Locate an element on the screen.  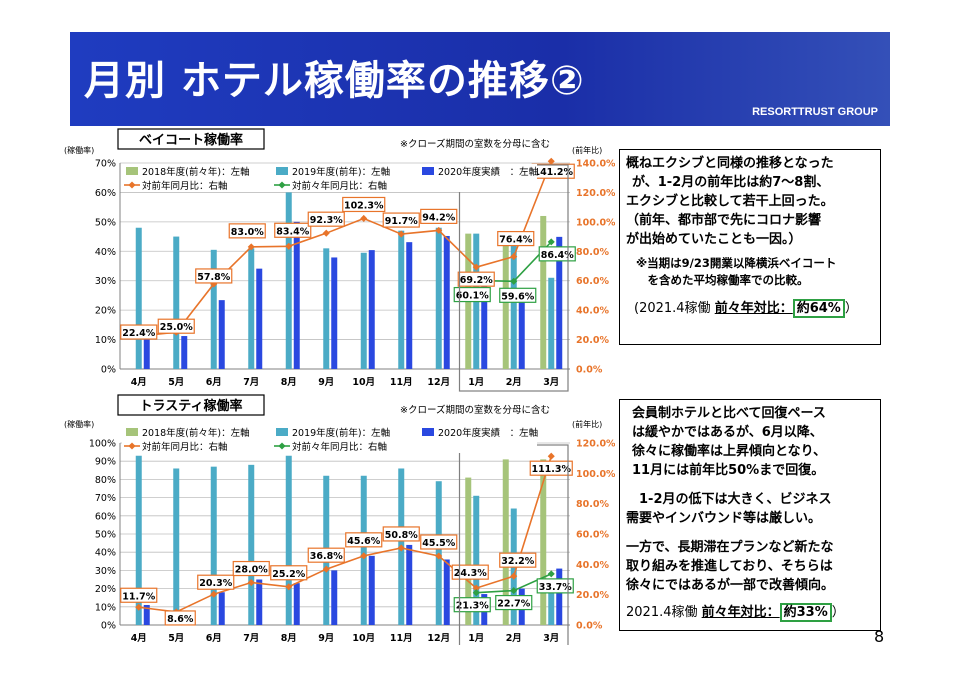
data-label: 50.8% is located at coordinates (401, 535).